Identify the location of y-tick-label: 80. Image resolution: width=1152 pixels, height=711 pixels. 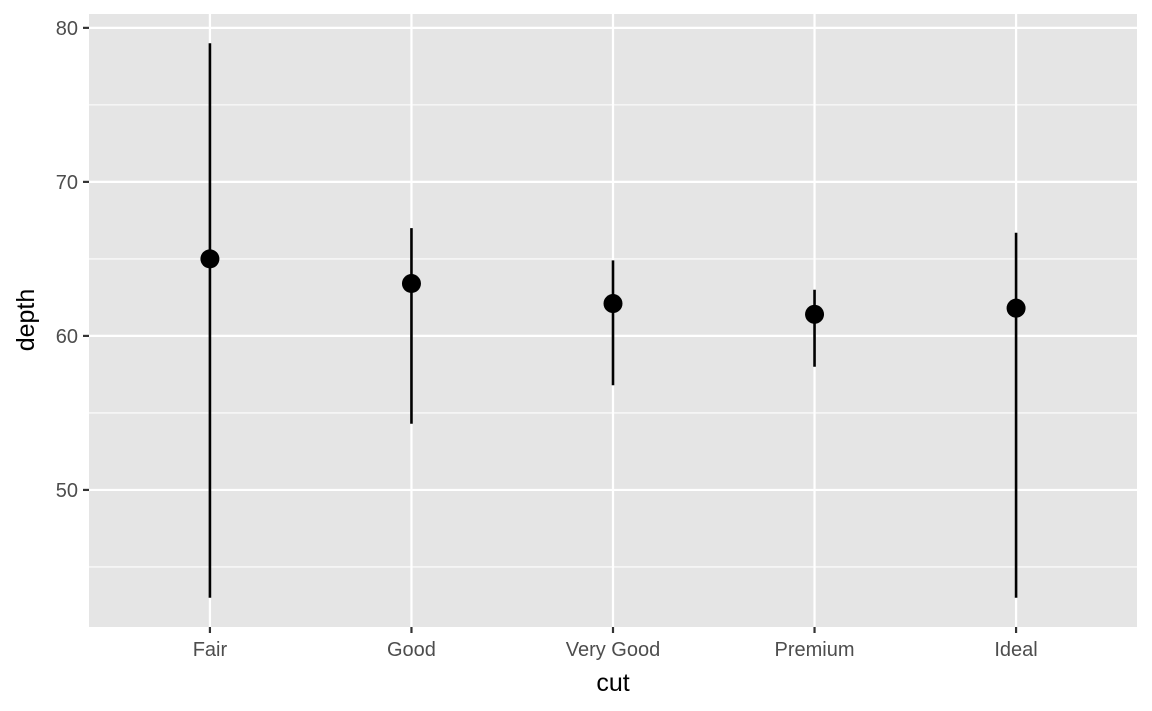
(67, 29).